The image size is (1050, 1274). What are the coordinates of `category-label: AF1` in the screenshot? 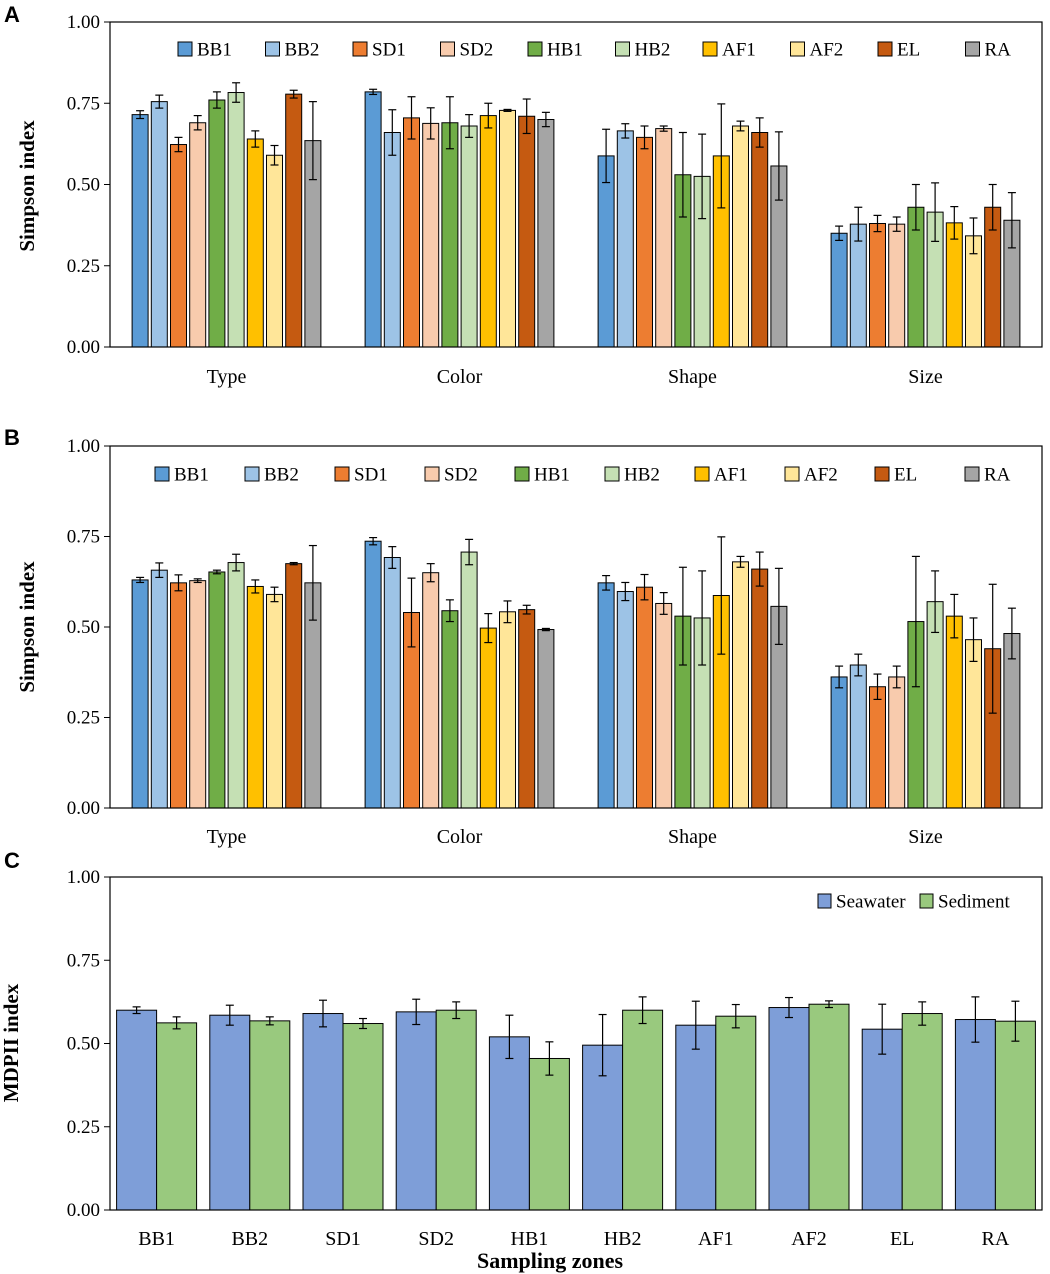 It's located at (716, 1239).